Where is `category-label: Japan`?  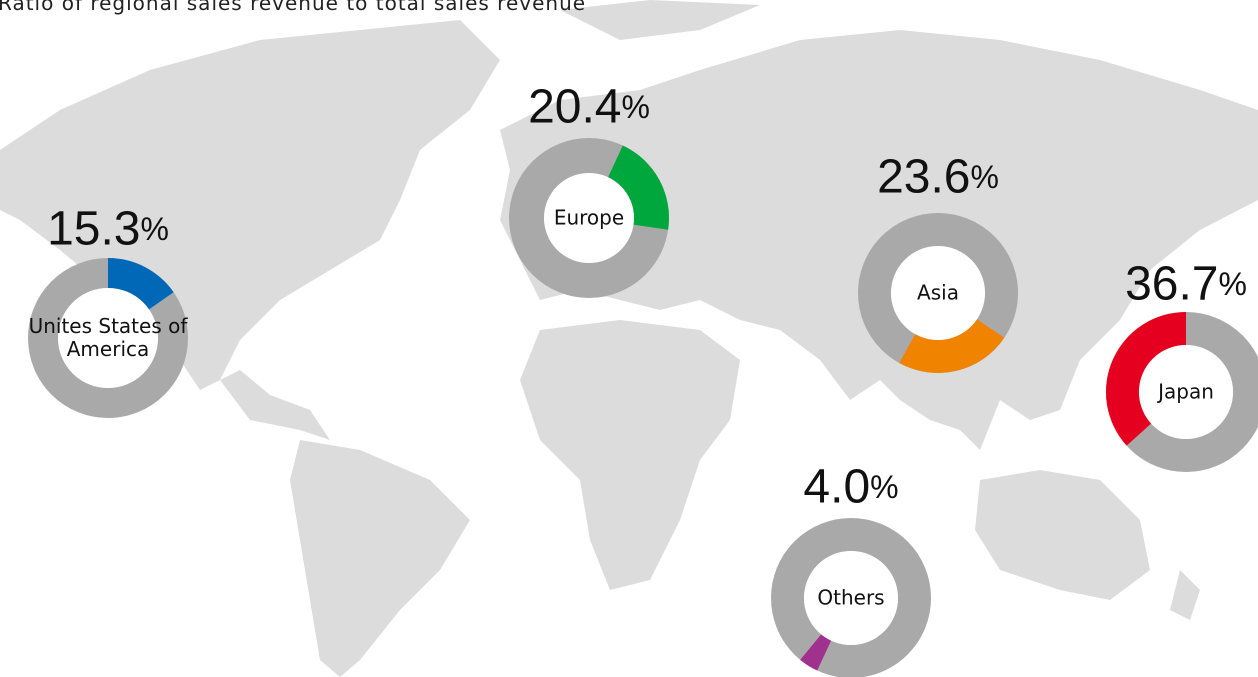 category-label: Japan is located at coordinates (1186, 391).